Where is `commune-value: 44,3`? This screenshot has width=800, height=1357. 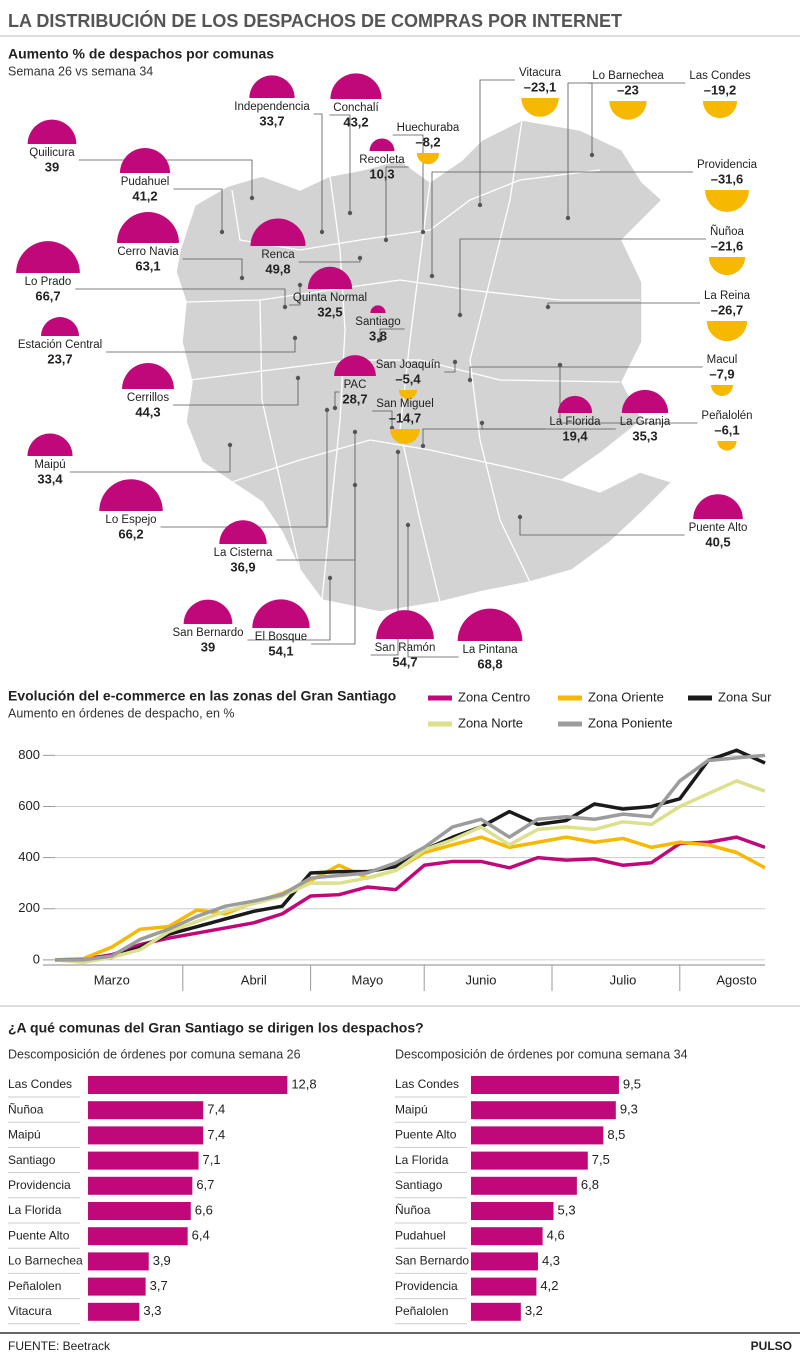
commune-value: 44,3 is located at coordinates (147, 411).